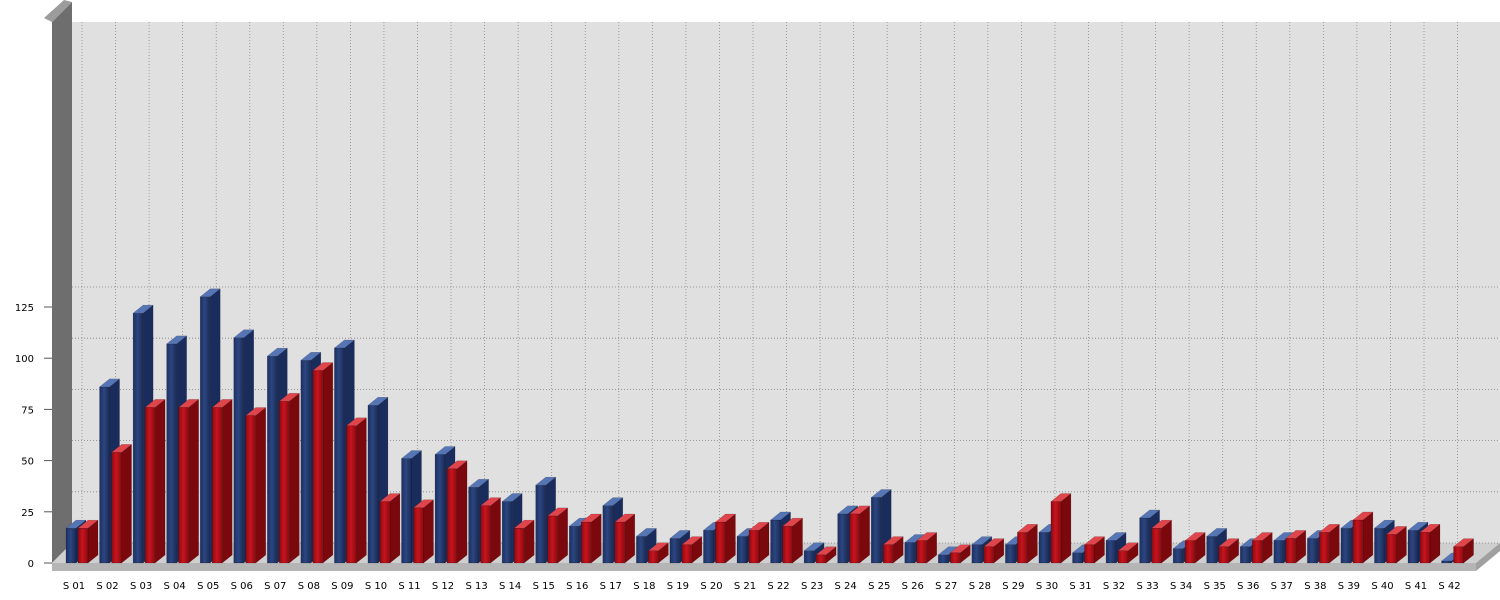 Image resolution: width=1500 pixels, height=600 pixels. What do you see at coordinates (980, 586) in the screenshot?
I see `x-tick-label: S 28` at bounding box center [980, 586].